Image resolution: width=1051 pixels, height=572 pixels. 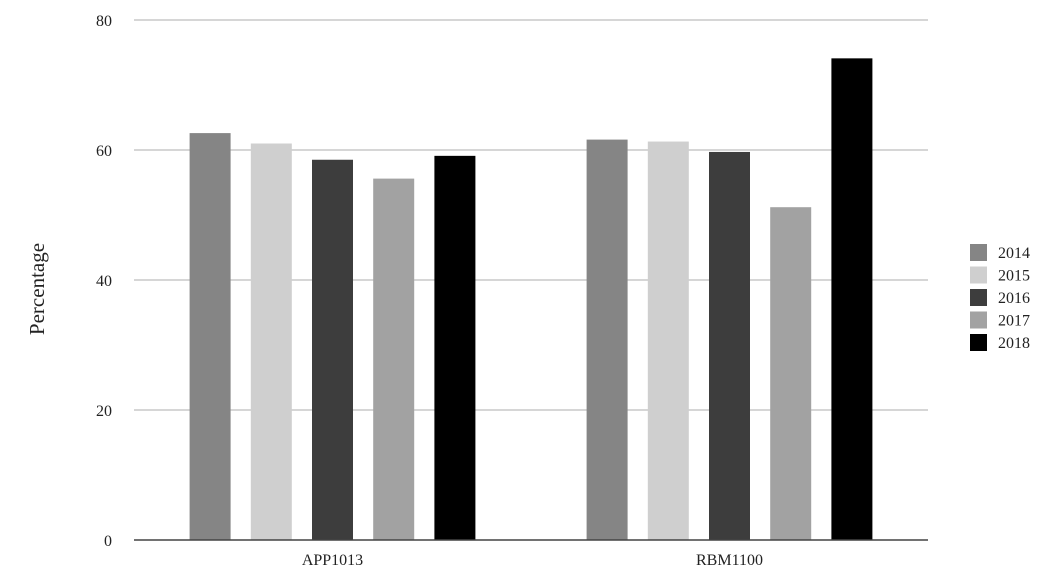 What do you see at coordinates (1014, 298) in the screenshot?
I see `legend-label: 2016` at bounding box center [1014, 298].